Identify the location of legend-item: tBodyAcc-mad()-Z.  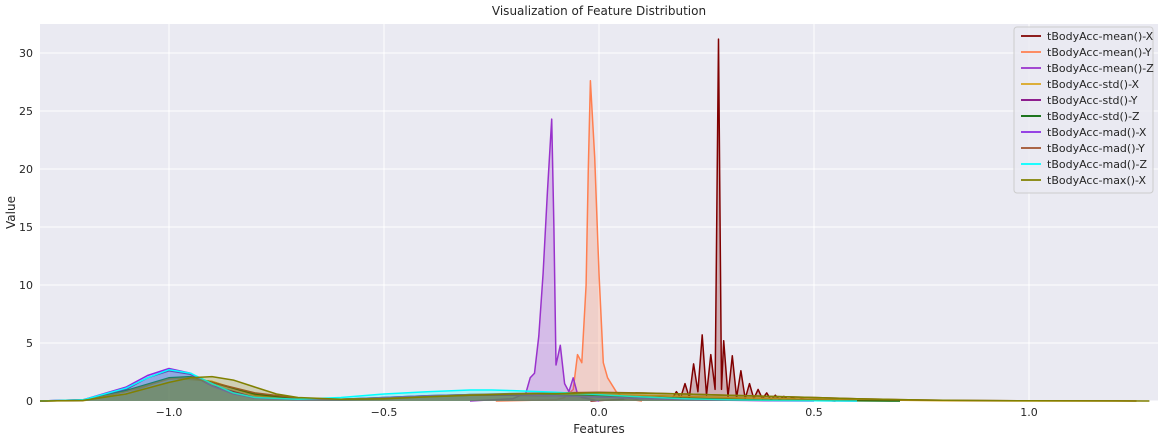
(1084, 164).